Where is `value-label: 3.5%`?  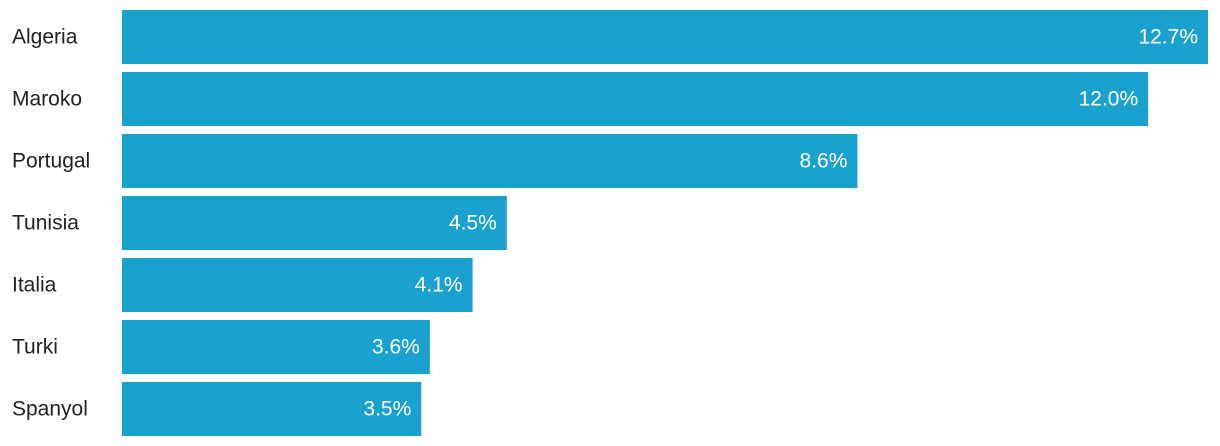 value-label: 3.5% is located at coordinates (387, 409).